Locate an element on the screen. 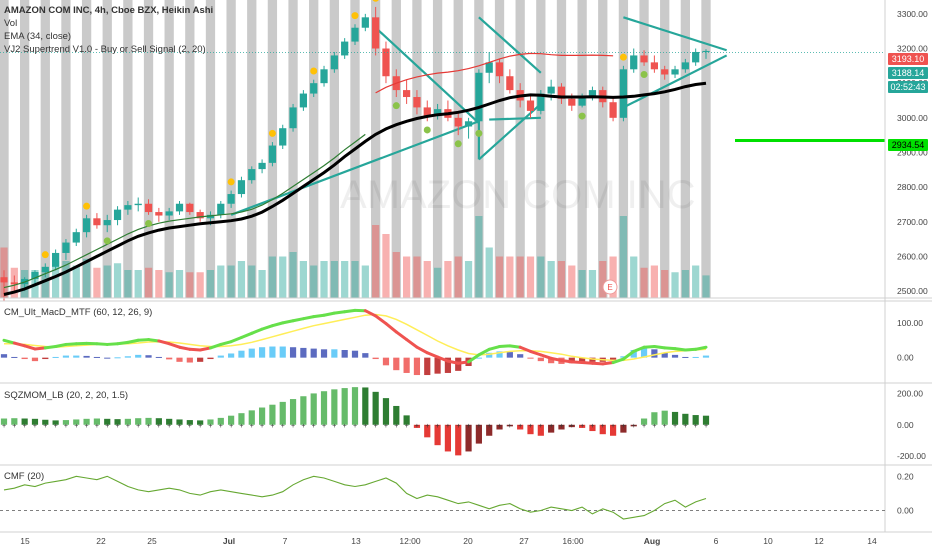  earnings-marker: E is located at coordinates (610, 287).